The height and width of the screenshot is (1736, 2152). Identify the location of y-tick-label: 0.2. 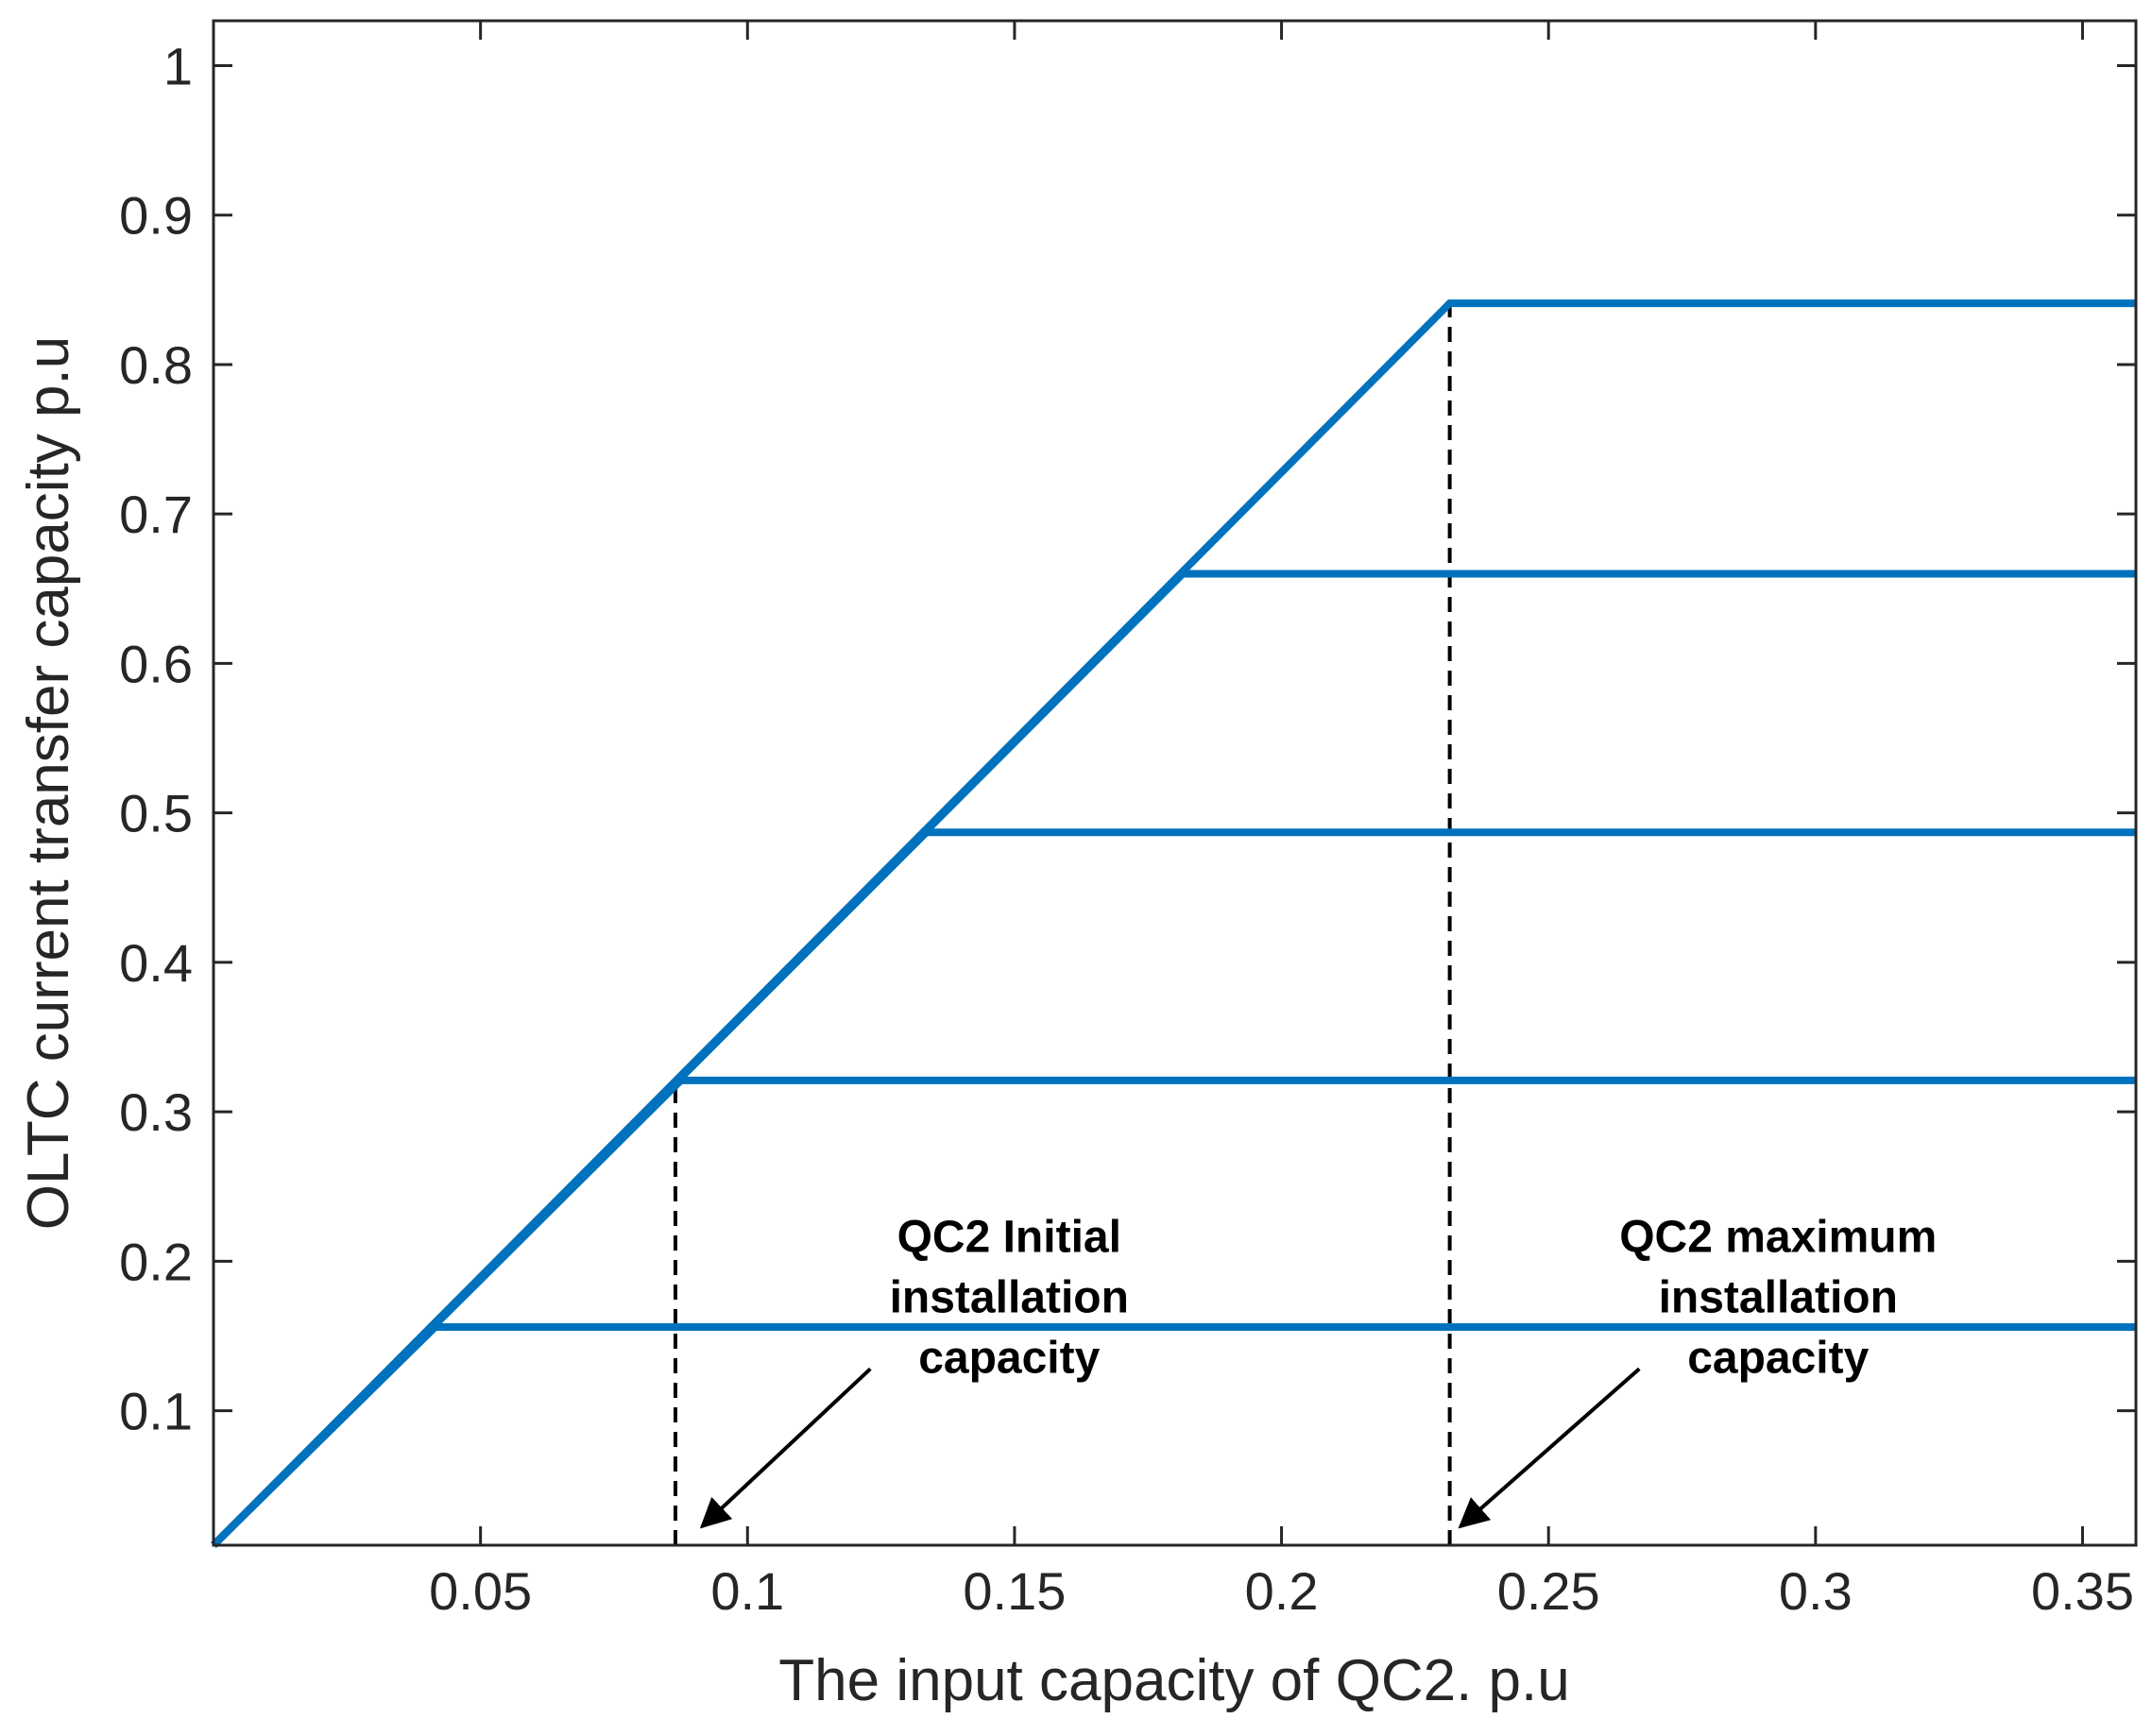
(156, 1262).